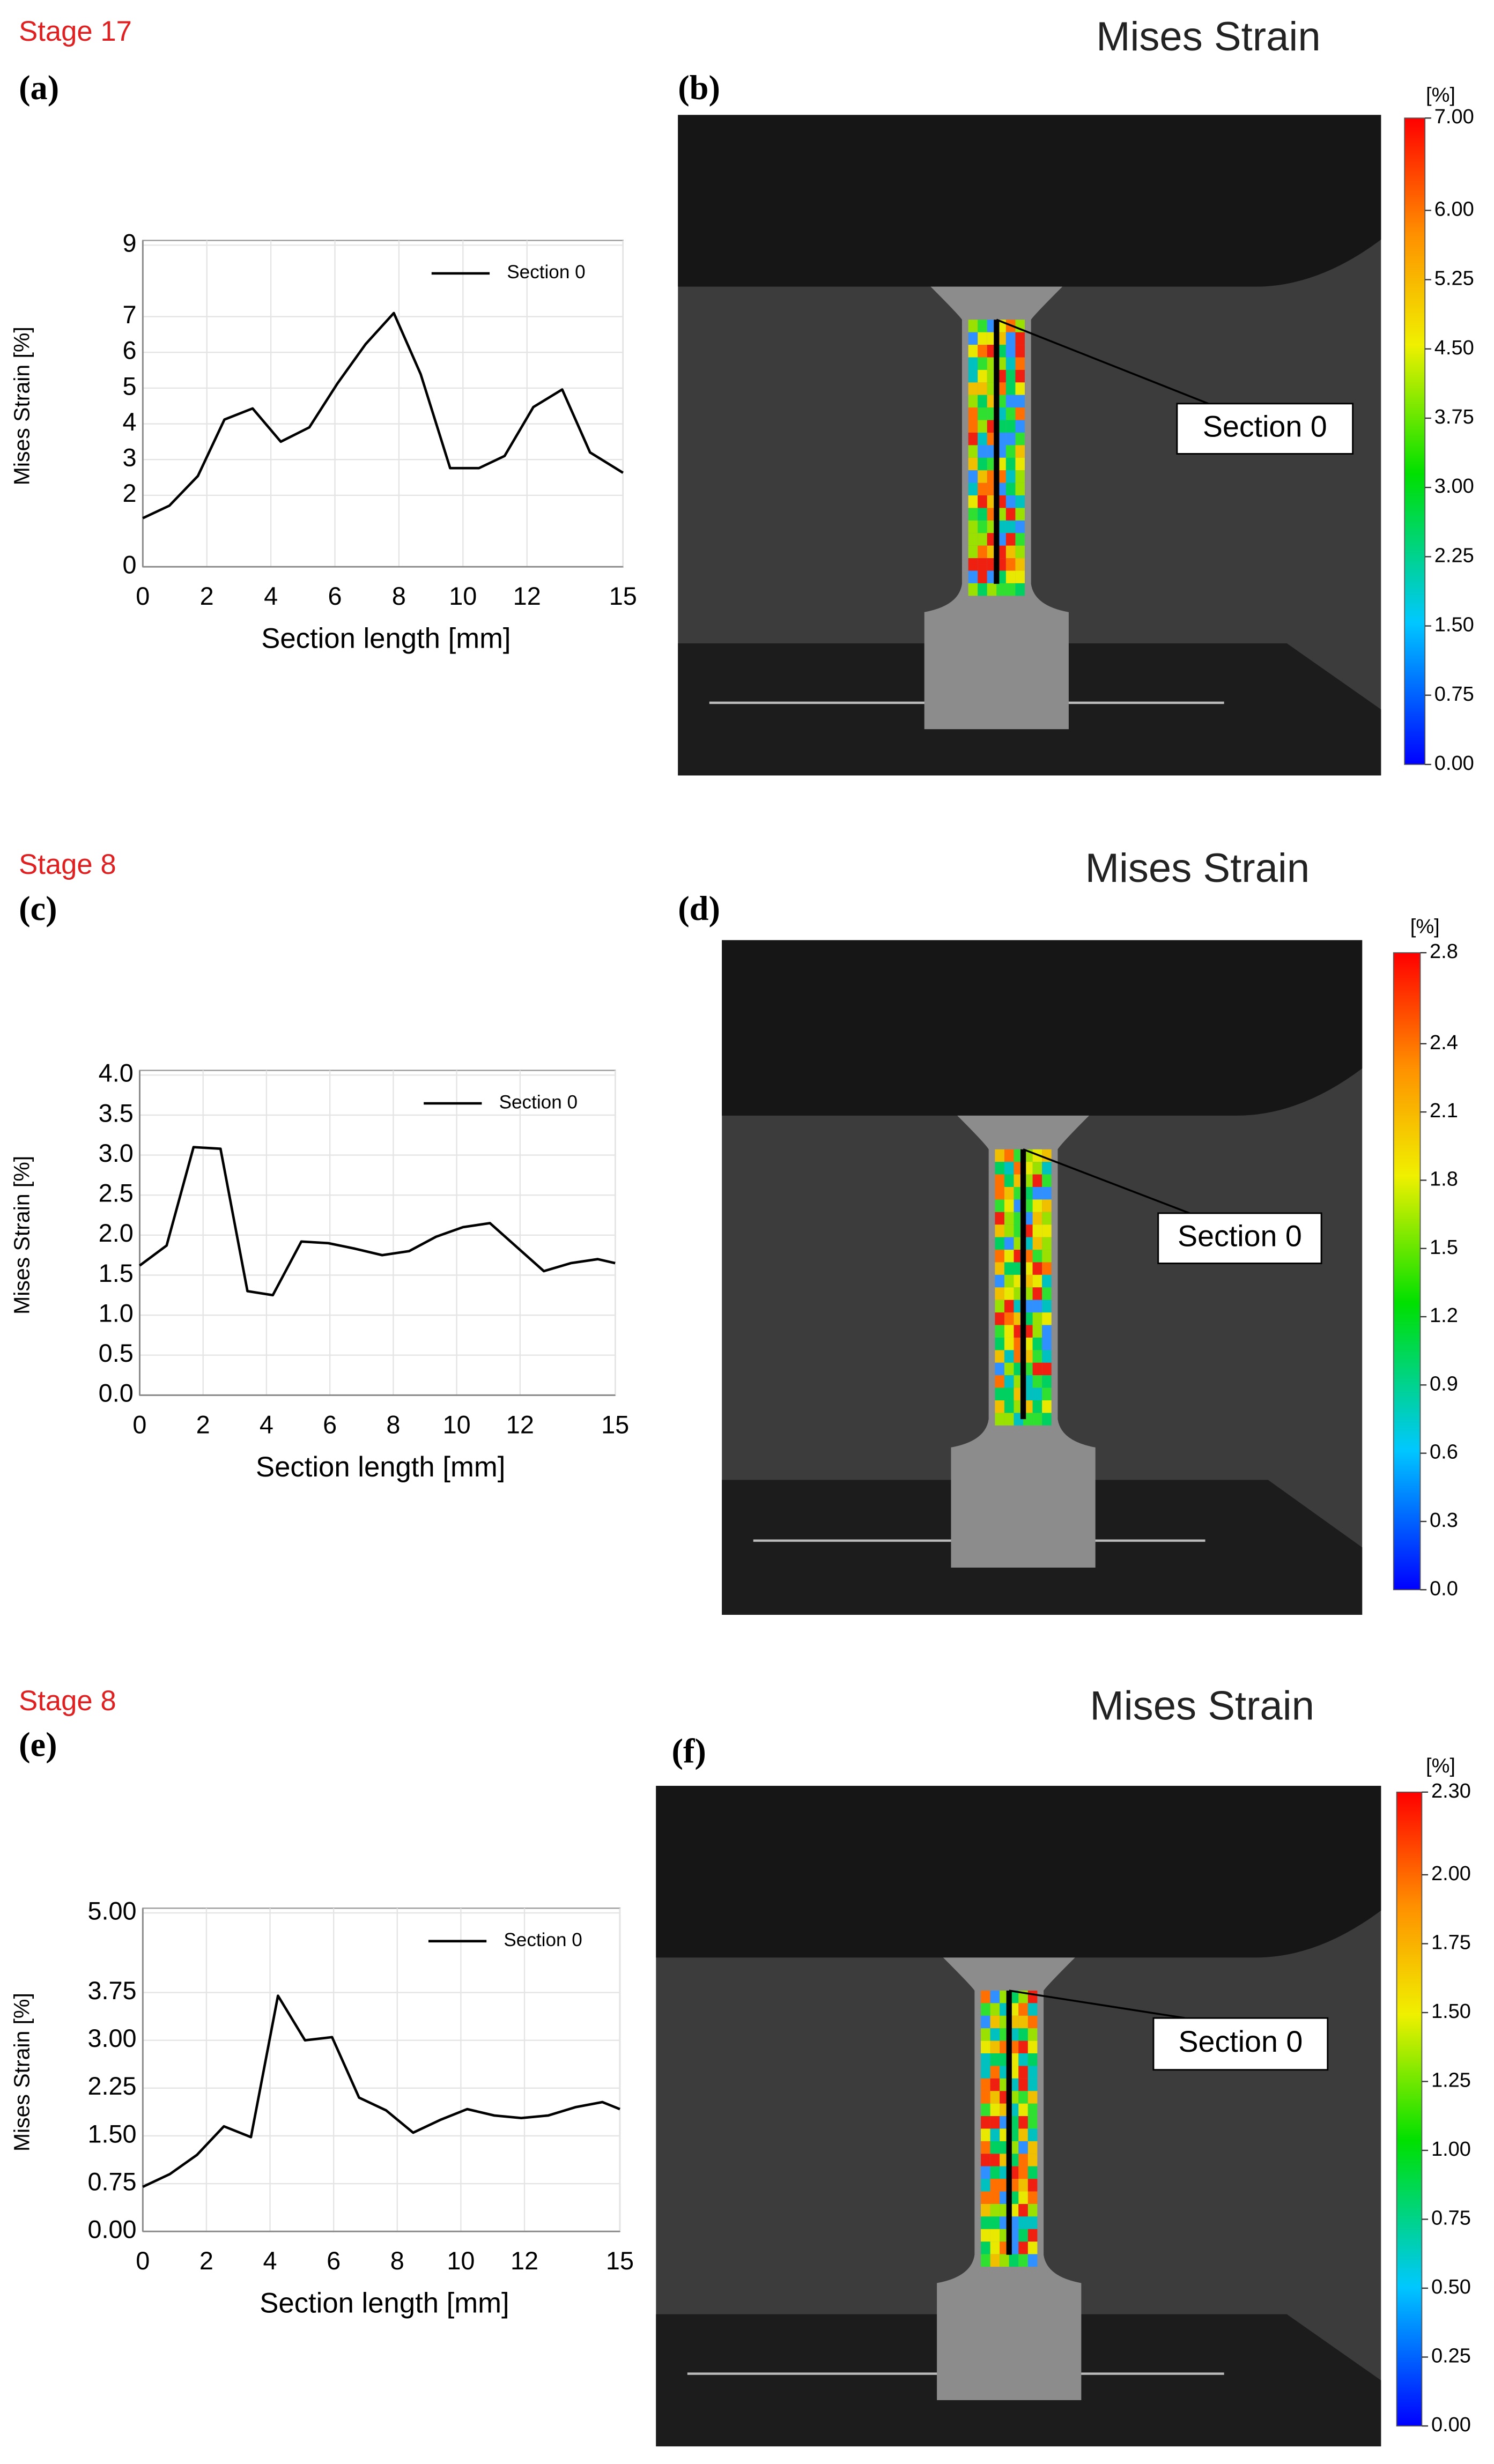 The image size is (1494, 2464). I want to click on upper-grip, so click(1042, 1028).